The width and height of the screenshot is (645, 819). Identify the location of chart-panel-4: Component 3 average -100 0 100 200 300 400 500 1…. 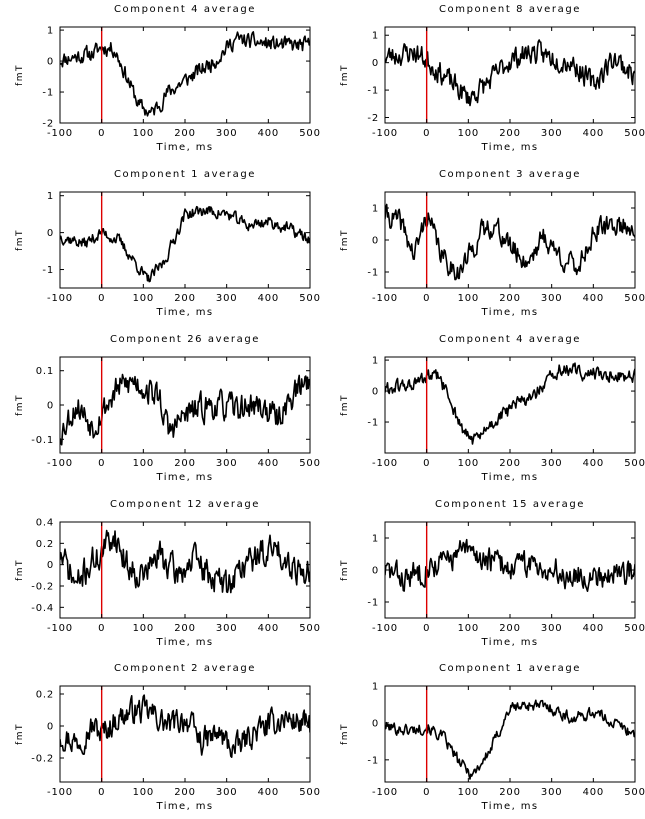
(492, 243).